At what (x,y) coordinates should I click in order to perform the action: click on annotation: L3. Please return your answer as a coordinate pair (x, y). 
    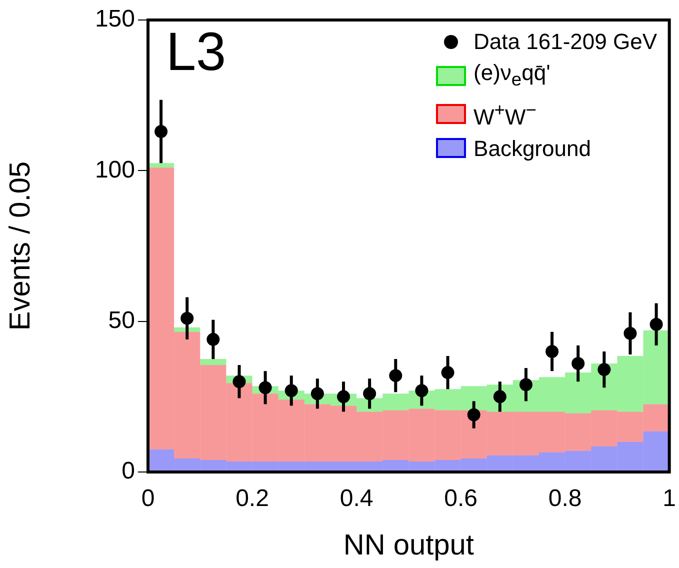
    Looking at the image, I should click on (196, 52).